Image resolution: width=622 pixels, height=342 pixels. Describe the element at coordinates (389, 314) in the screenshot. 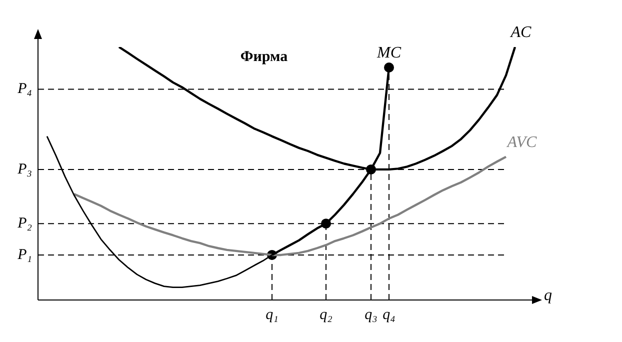

I see `x-tick-label: q₄` at that location.